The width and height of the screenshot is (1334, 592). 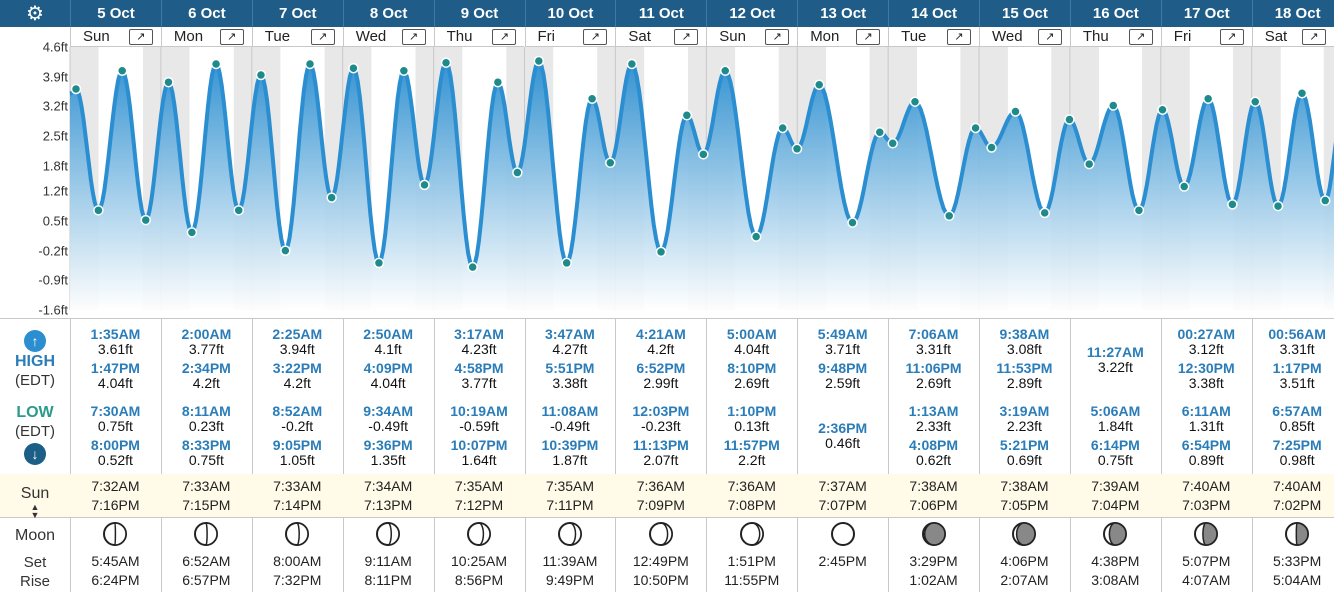 I want to click on tide-entry: 11:27AM 3.22ft, so click(x=1115, y=360).